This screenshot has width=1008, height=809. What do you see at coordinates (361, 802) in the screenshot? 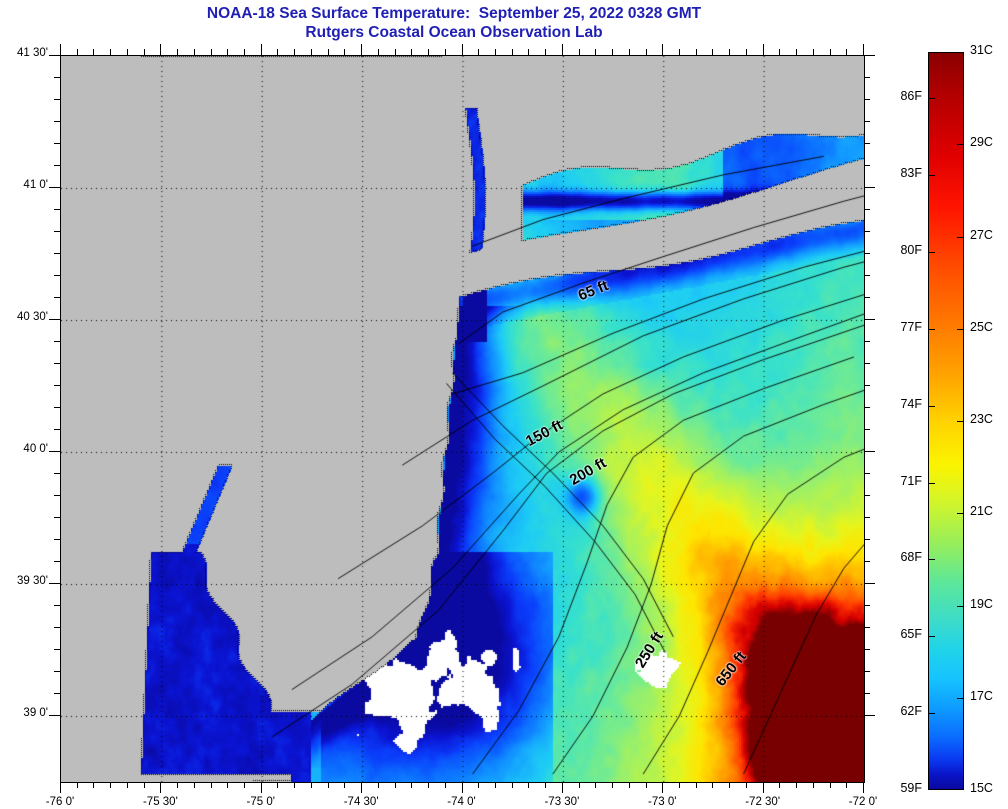
I see `x-axis-label-3: -74 30'` at bounding box center [361, 802].